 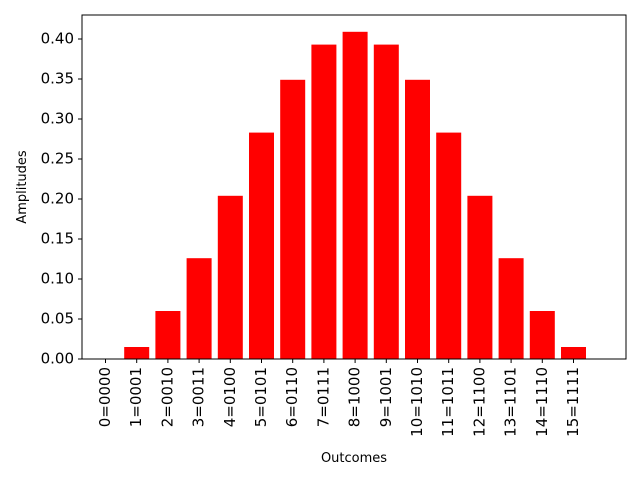 What do you see at coordinates (573, 402) in the screenshot?
I see `x-tick-label-15: 15=1111` at bounding box center [573, 402].